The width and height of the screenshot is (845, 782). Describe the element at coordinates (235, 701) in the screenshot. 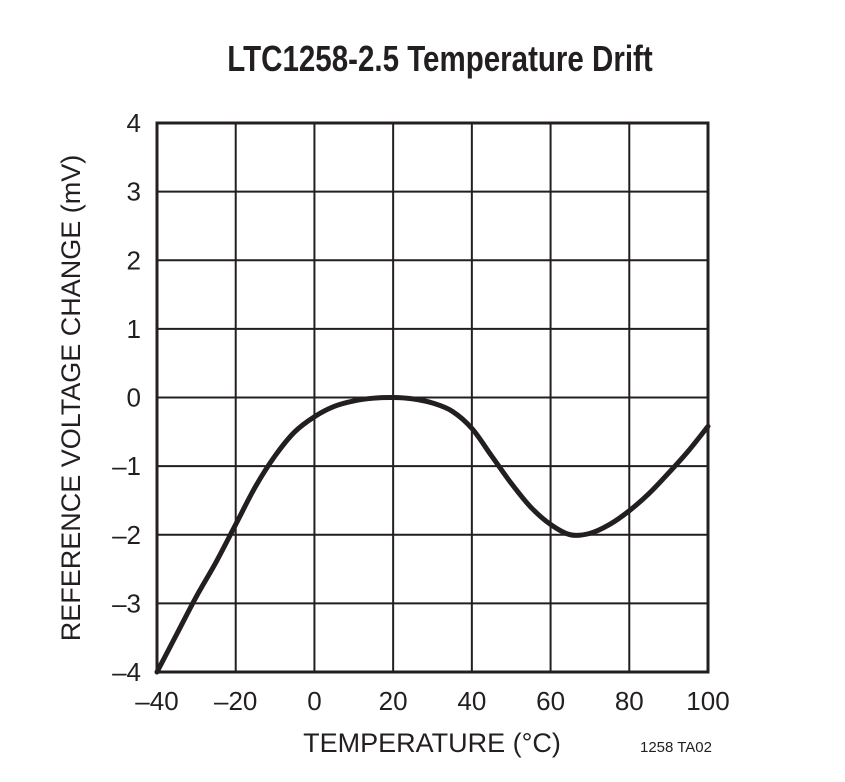

I see `x-tick-label: –20` at that location.